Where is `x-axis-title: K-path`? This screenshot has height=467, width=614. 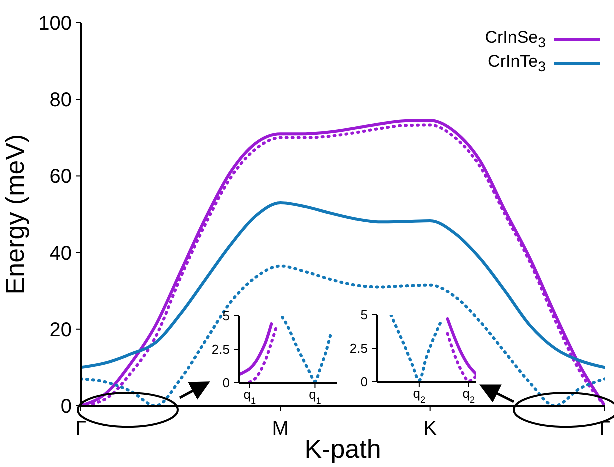 x-axis-title: K-path is located at coordinates (343, 449).